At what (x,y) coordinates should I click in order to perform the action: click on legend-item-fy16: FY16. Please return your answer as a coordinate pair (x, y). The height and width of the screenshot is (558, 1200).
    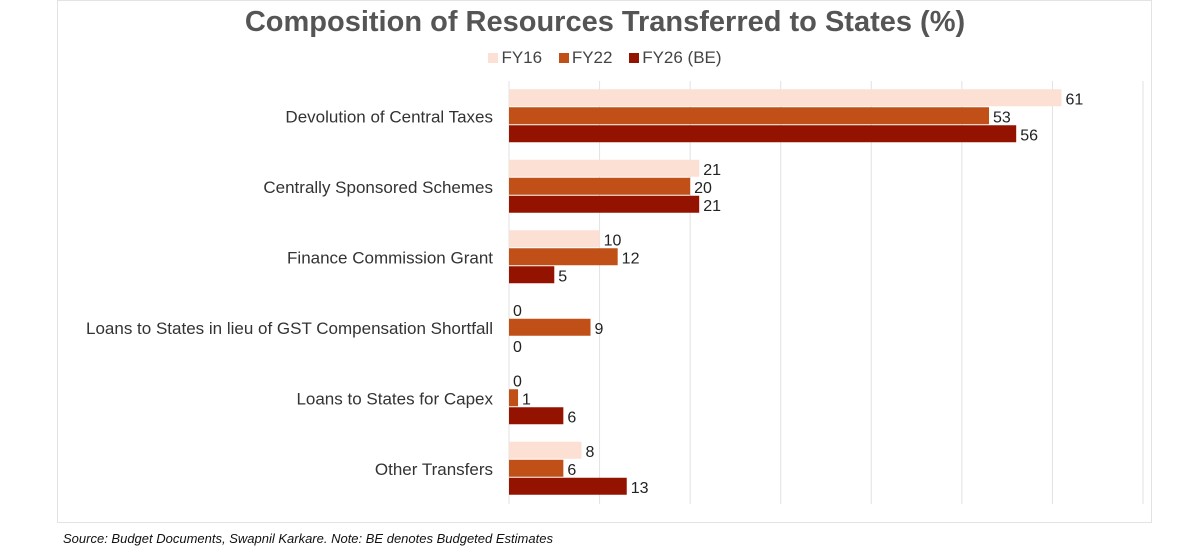
    Looking at the image, I should click on (515, 58).